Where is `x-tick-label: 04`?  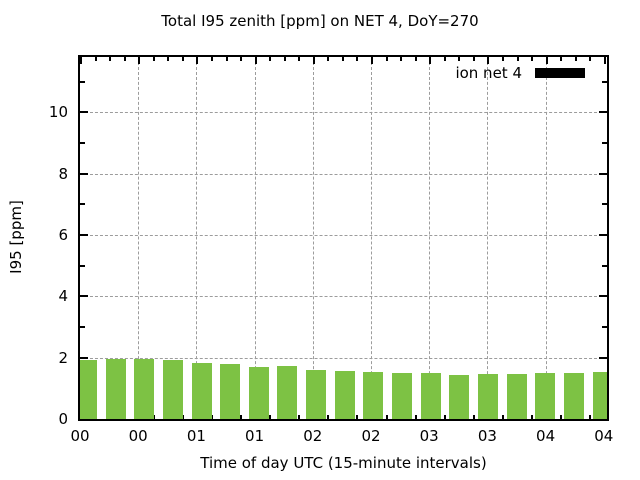
x-tick-label: 04 is located at coordinates (546, 436).